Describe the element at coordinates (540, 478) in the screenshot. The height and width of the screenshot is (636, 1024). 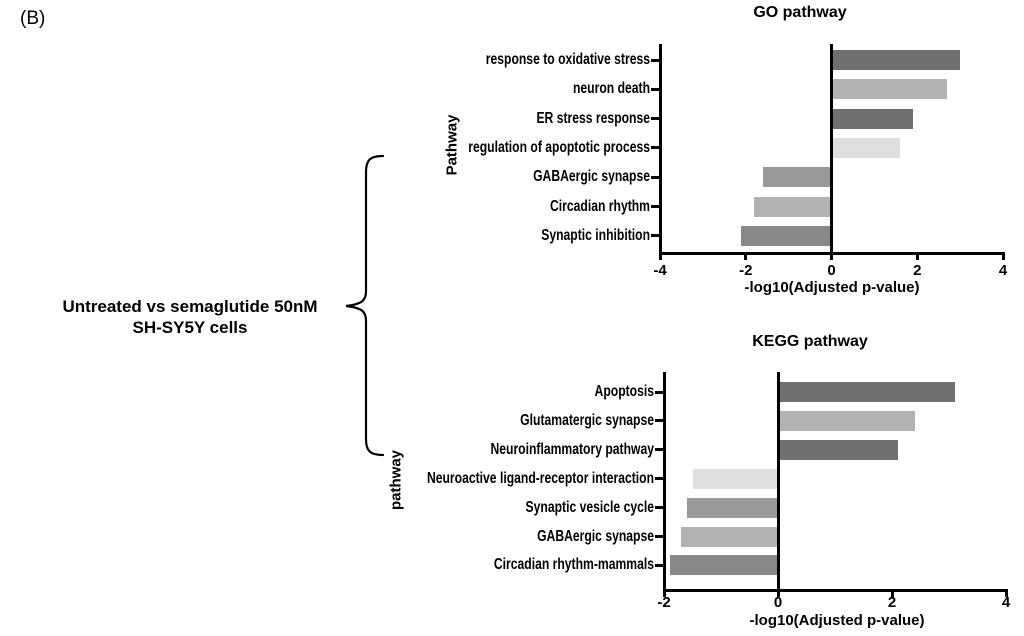
I see `category-label: Neuroactive ligand-receptor interaction` at that location.